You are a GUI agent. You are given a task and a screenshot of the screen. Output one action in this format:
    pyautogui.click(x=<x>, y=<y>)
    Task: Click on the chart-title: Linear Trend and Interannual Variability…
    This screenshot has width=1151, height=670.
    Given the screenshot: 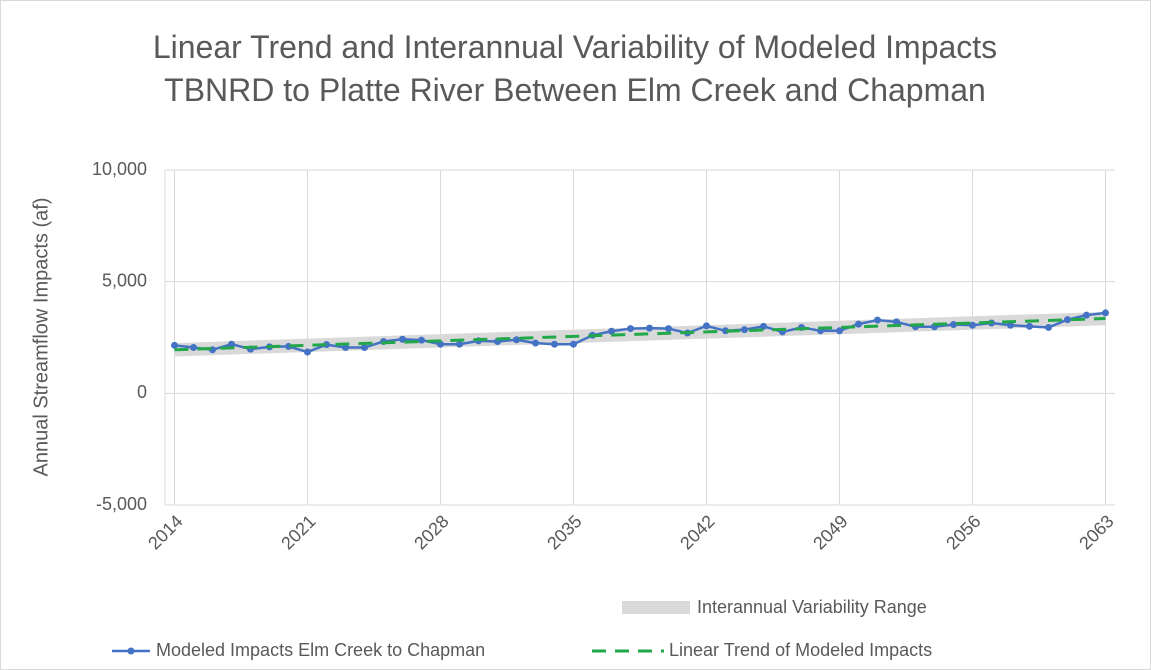 What is the action you would take?
    pyautogui.click(x=575, y=68)
    